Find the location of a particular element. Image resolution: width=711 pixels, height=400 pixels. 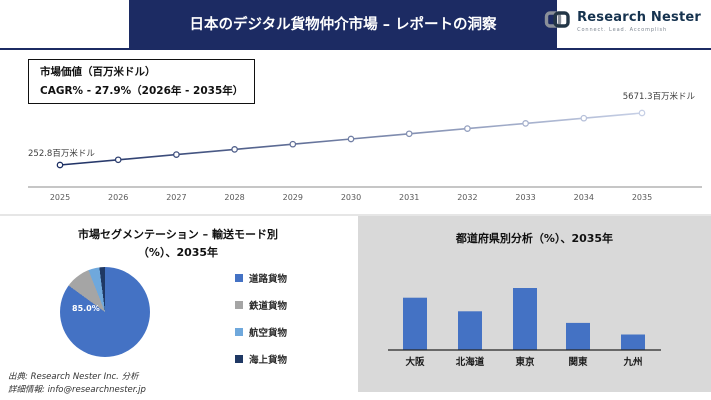

svg-text: 2029 is located at coordinates (293, 197).